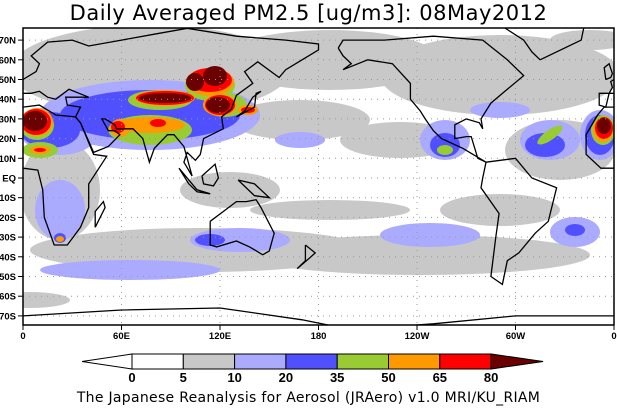 The image size is (617, 410). Describe the element at coordinates (517, 361) in the screenshot. I see `colorbar-high-arrow` at that location.